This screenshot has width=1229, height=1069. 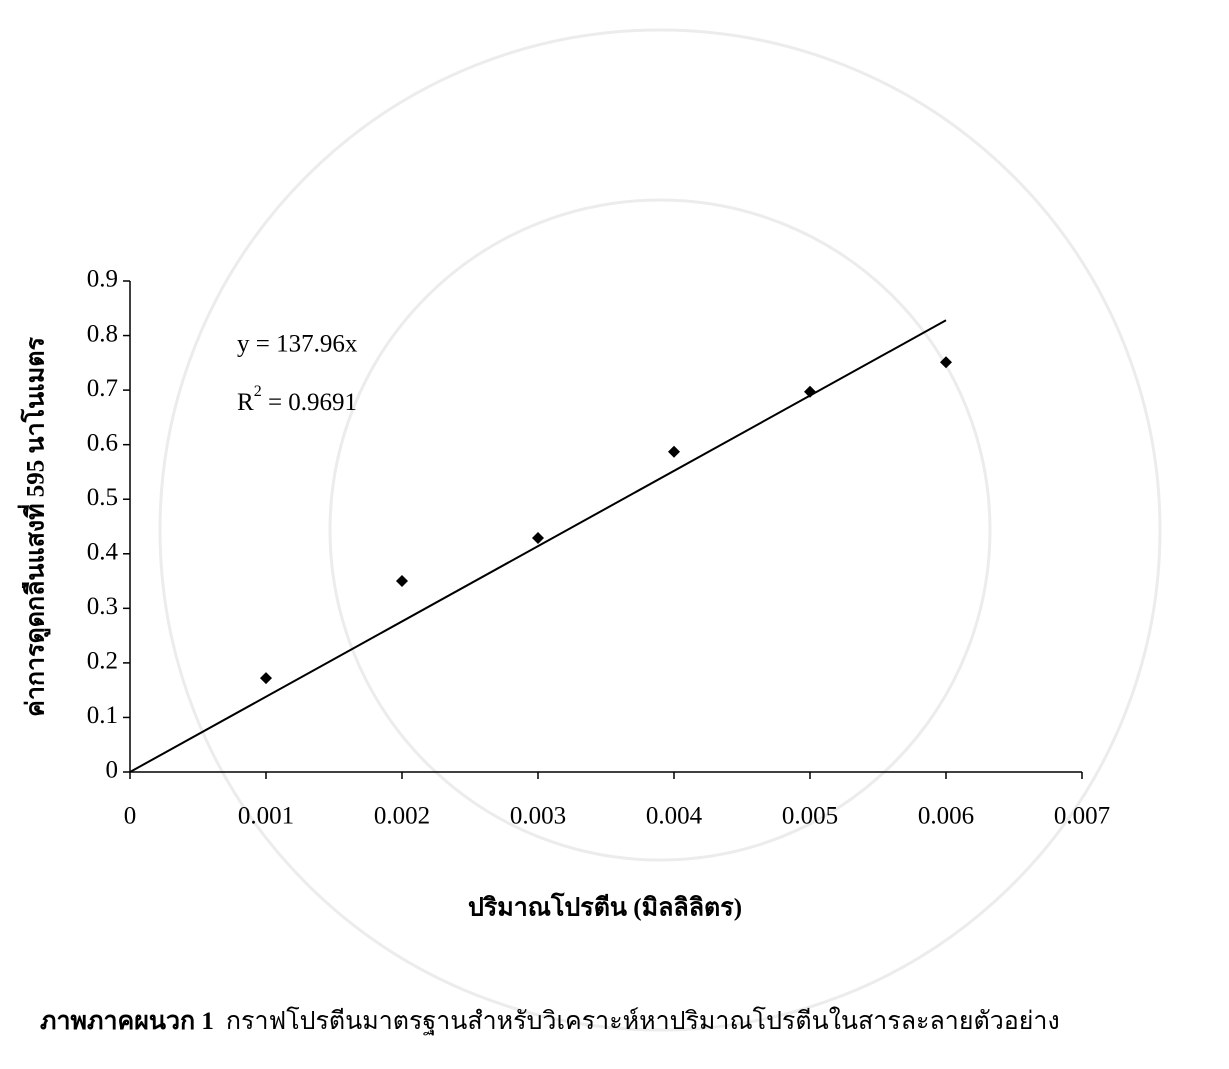 I want to click on y-tick-label: 0.8, so click(x=102, y=333).